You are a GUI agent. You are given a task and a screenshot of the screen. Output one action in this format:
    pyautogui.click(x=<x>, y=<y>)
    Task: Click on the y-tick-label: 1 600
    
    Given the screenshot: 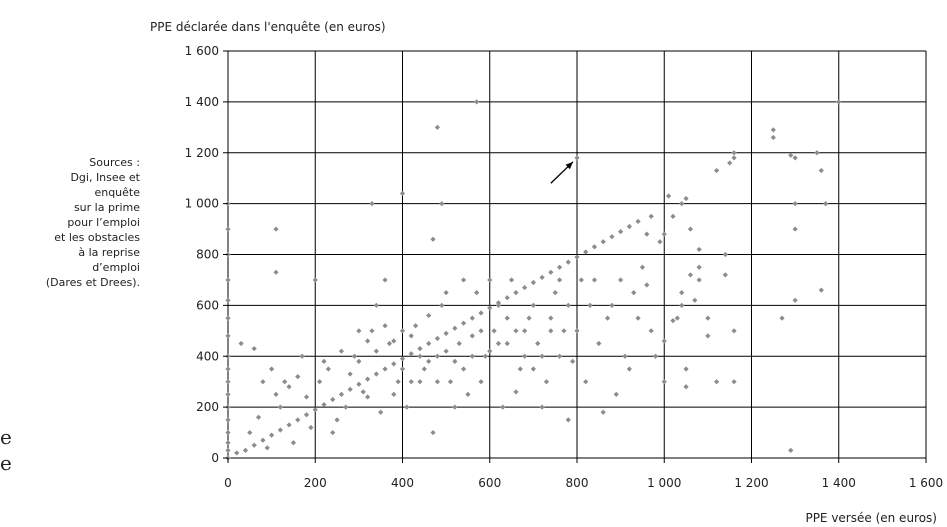 What is the action you would take?
    pyautogui.click(x=202, y=51)
    